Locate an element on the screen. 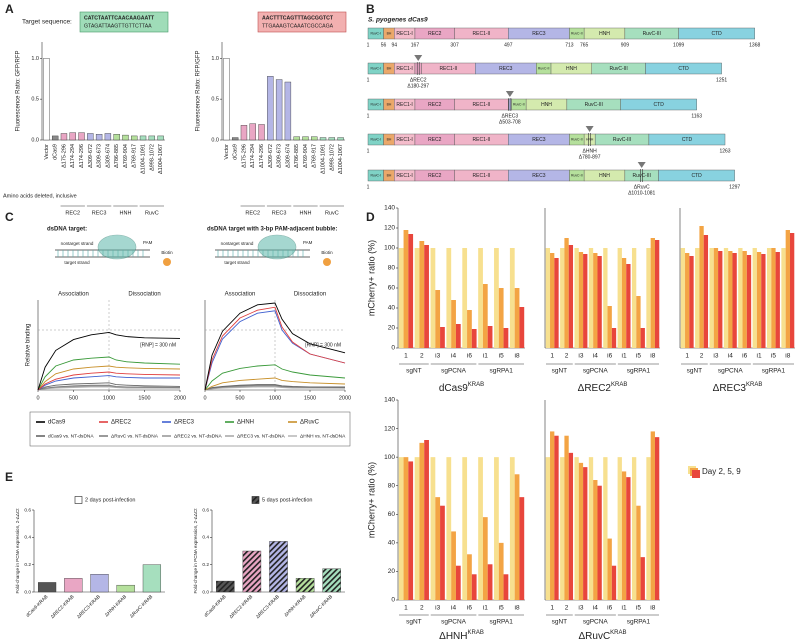 The width and height of the screenshot is (800, 641). legend-label: ΔREC3 vs. NT-dsDNA is located at coordinates (261, 436).